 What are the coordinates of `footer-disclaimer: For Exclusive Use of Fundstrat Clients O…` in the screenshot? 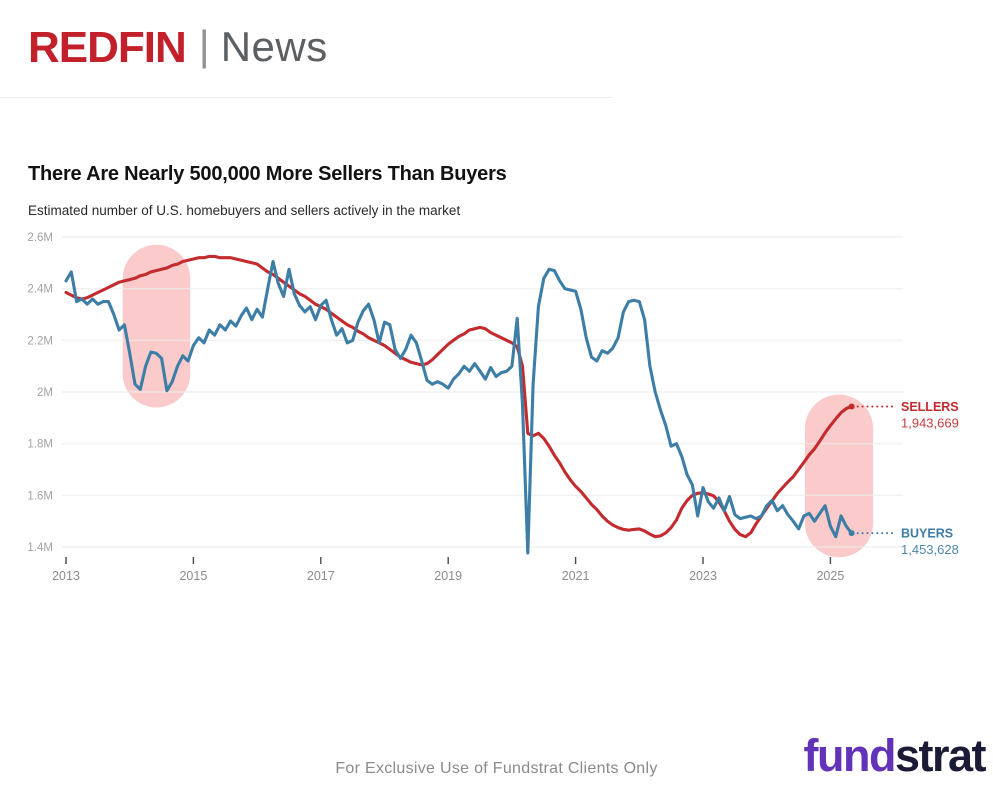 It's located at (496, 768).